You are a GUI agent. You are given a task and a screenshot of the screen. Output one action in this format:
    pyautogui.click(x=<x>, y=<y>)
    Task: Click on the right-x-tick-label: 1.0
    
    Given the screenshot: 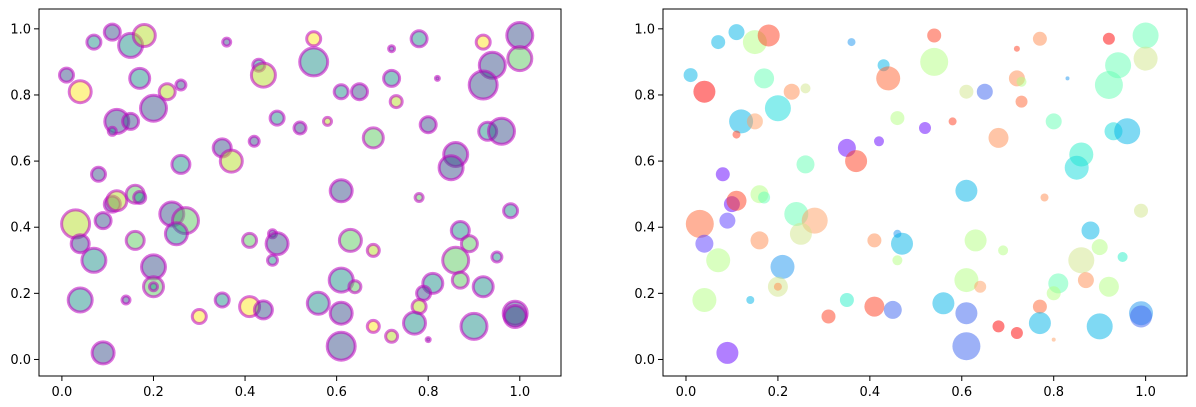 What is the action you would take?
    pyautogui.click(x=1145, y=392)
    